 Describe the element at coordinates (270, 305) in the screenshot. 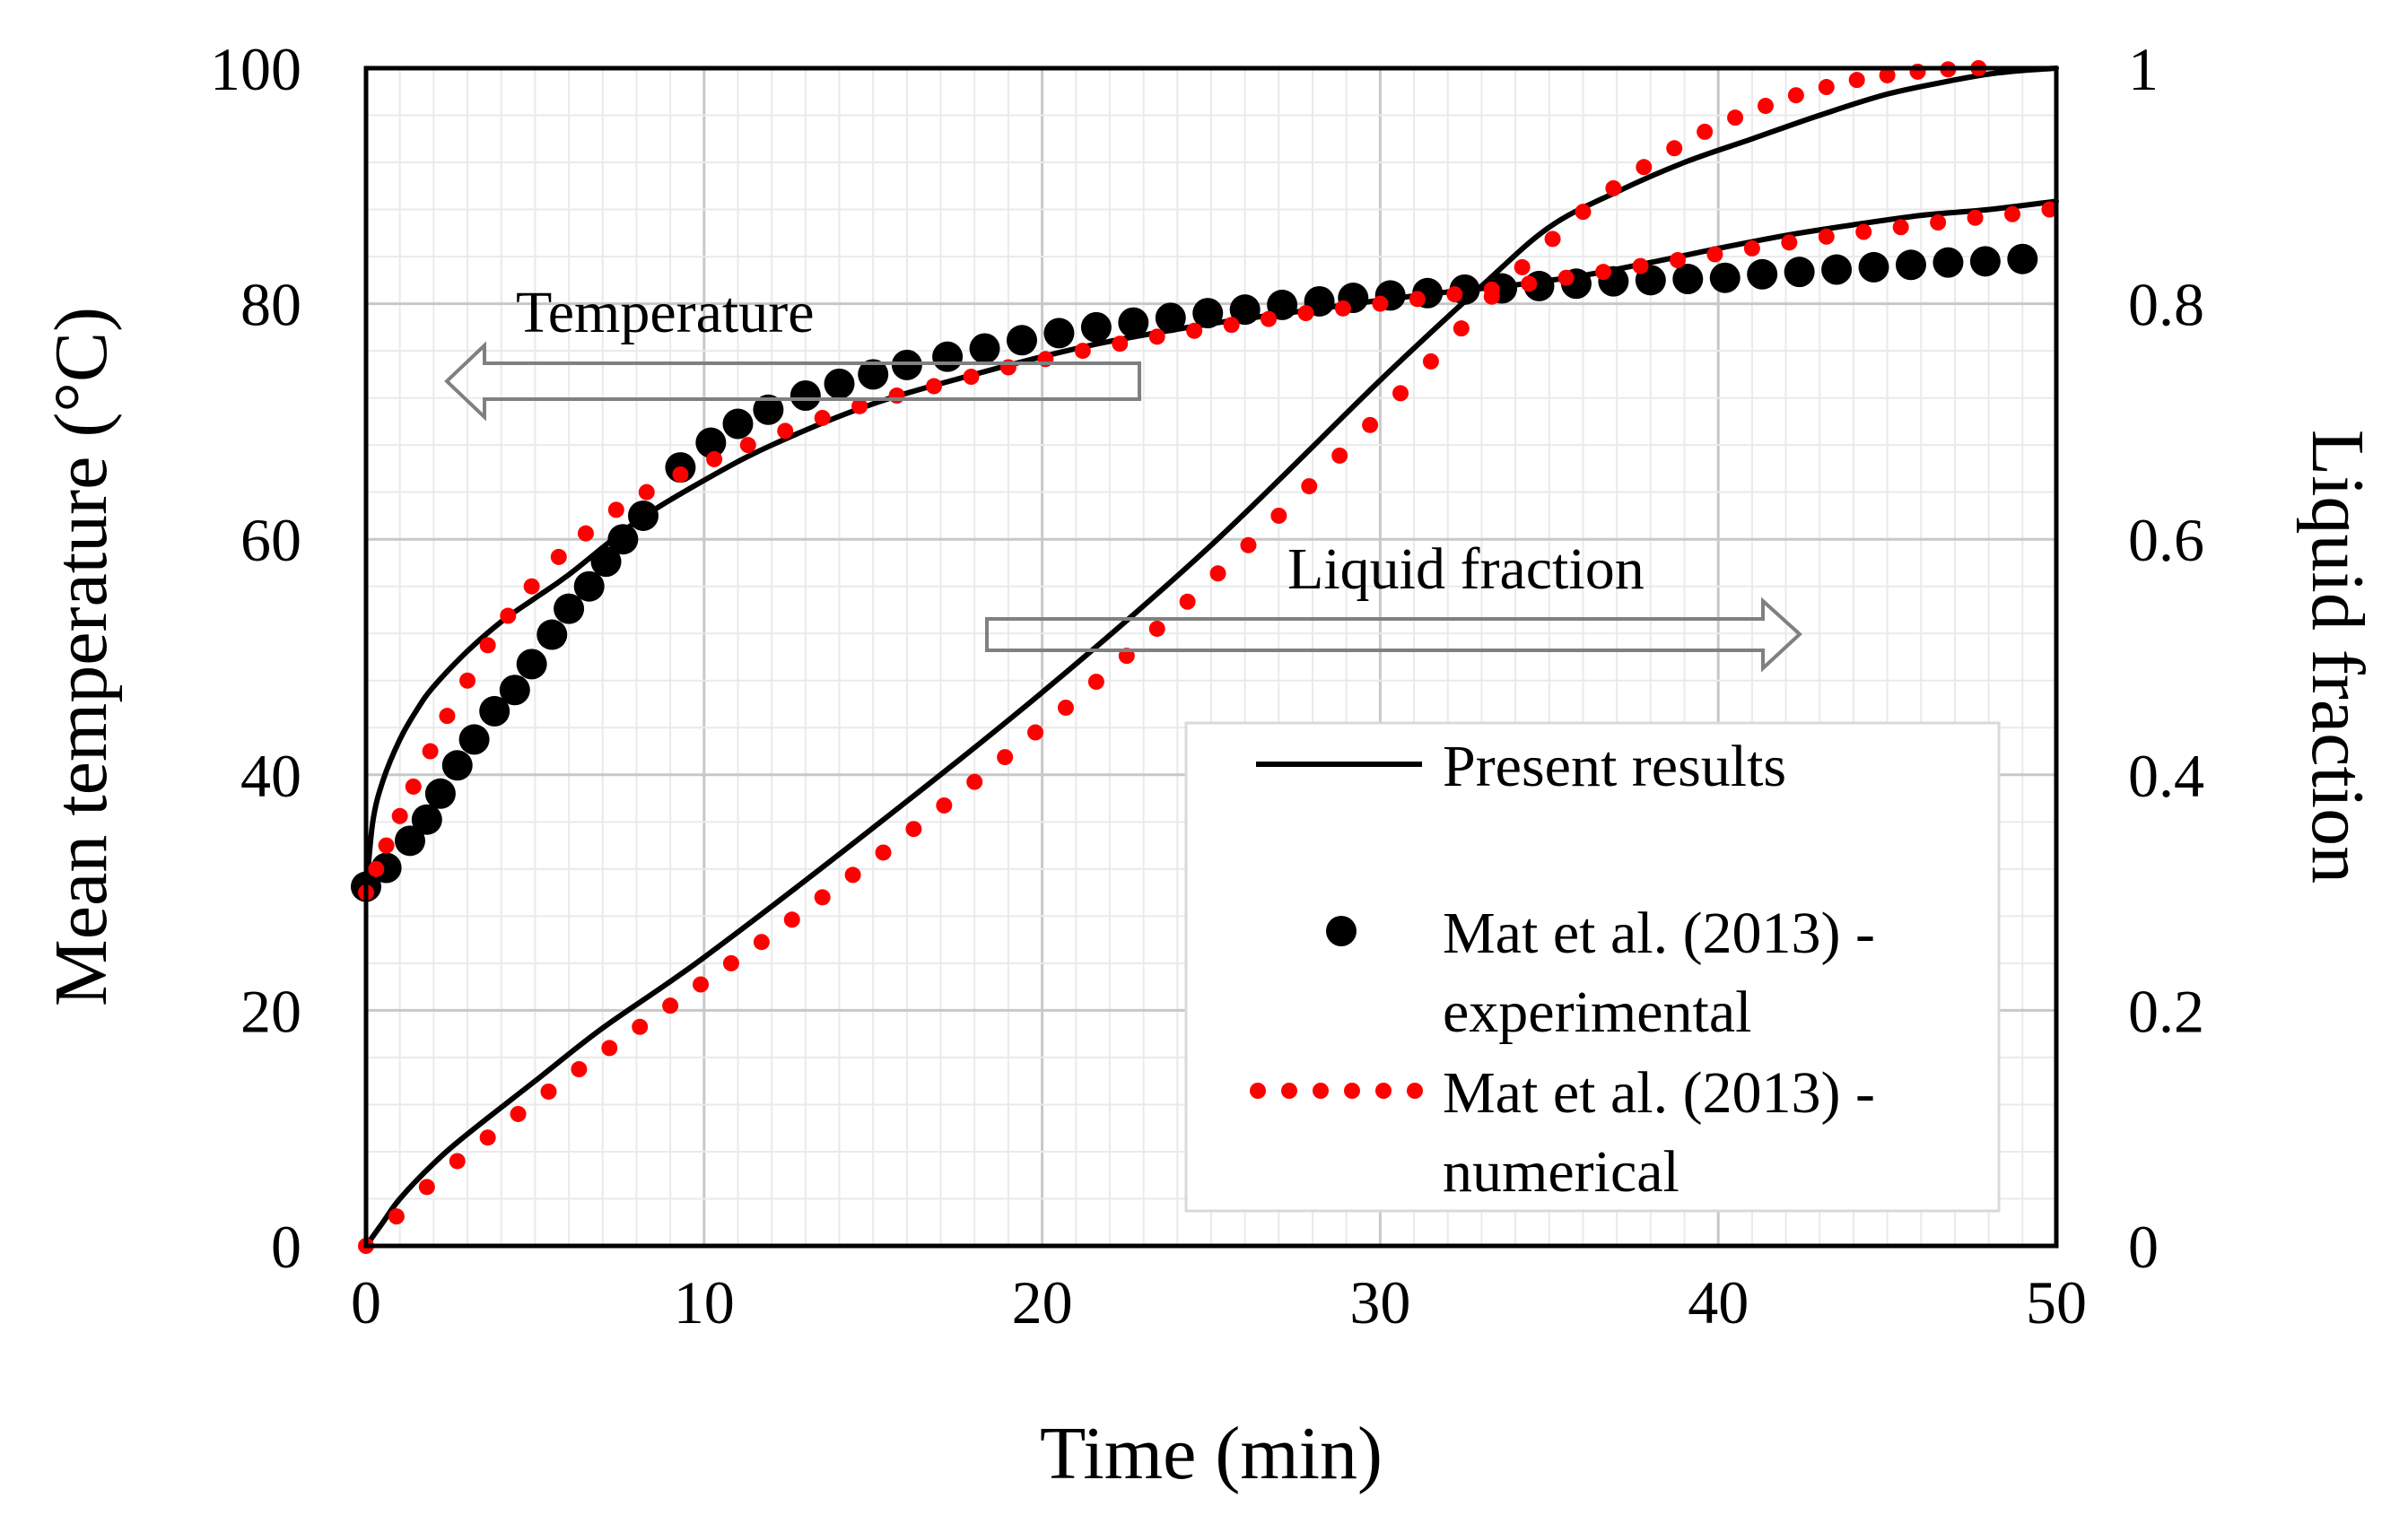

I see `y-tick-label: 80` at that location.